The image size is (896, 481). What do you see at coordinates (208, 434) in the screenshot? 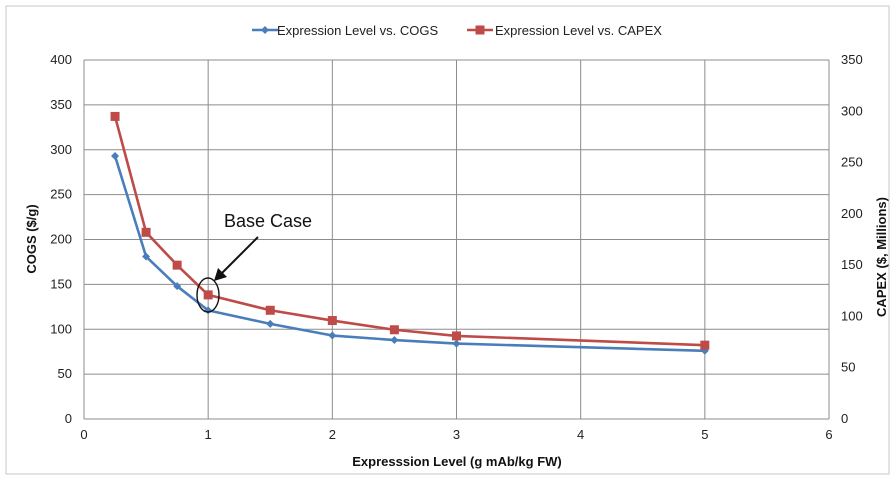
I see `x-tick-label: 1` at bounding box center [208, 434].